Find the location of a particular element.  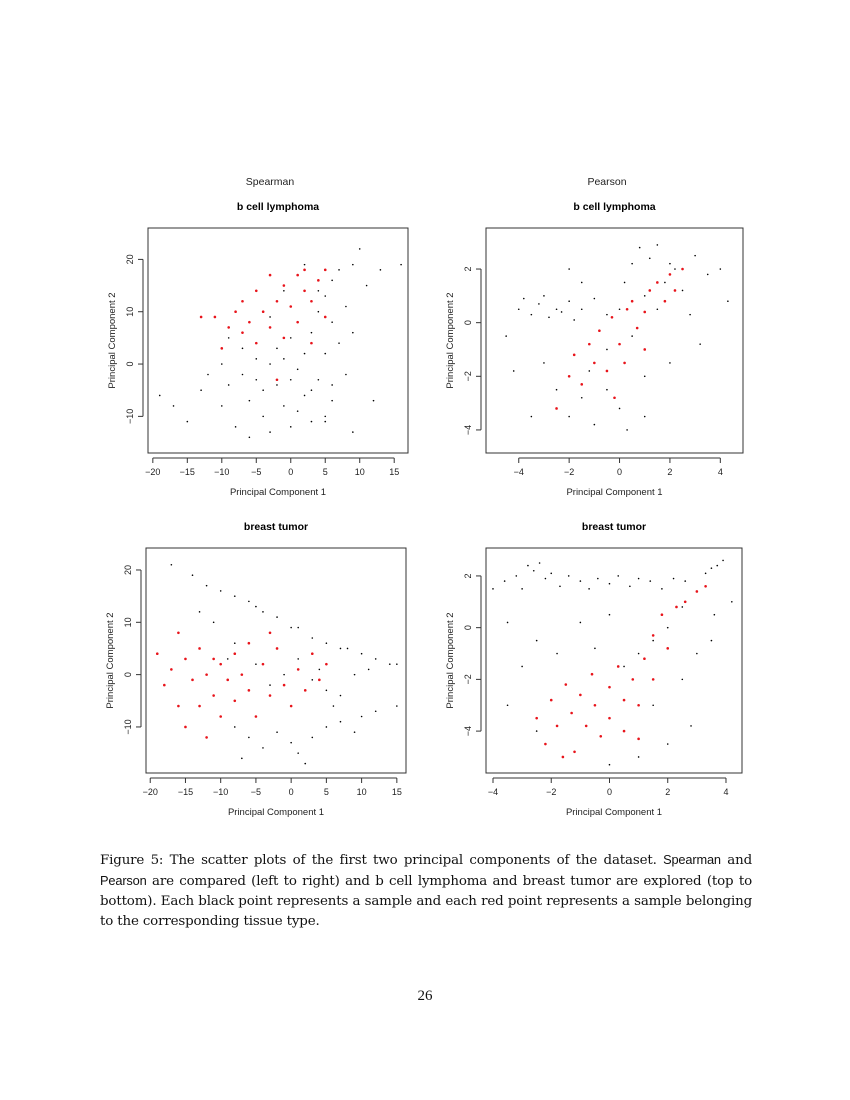

caption-term-pearson: Pearson is located at coordinates (123, 880).